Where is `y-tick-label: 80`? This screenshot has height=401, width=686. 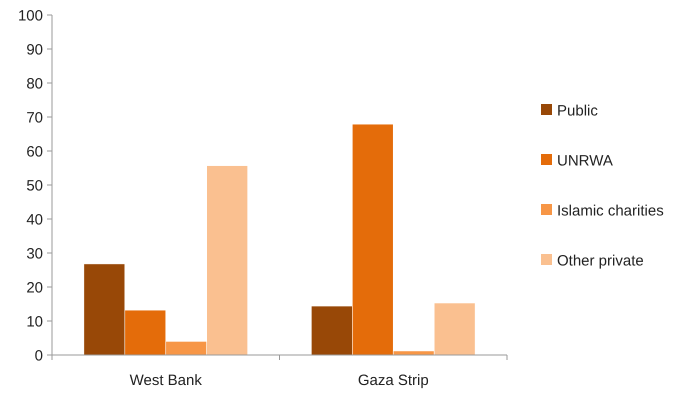
y-tick-label: 80 is located at coordinates (34, 83).